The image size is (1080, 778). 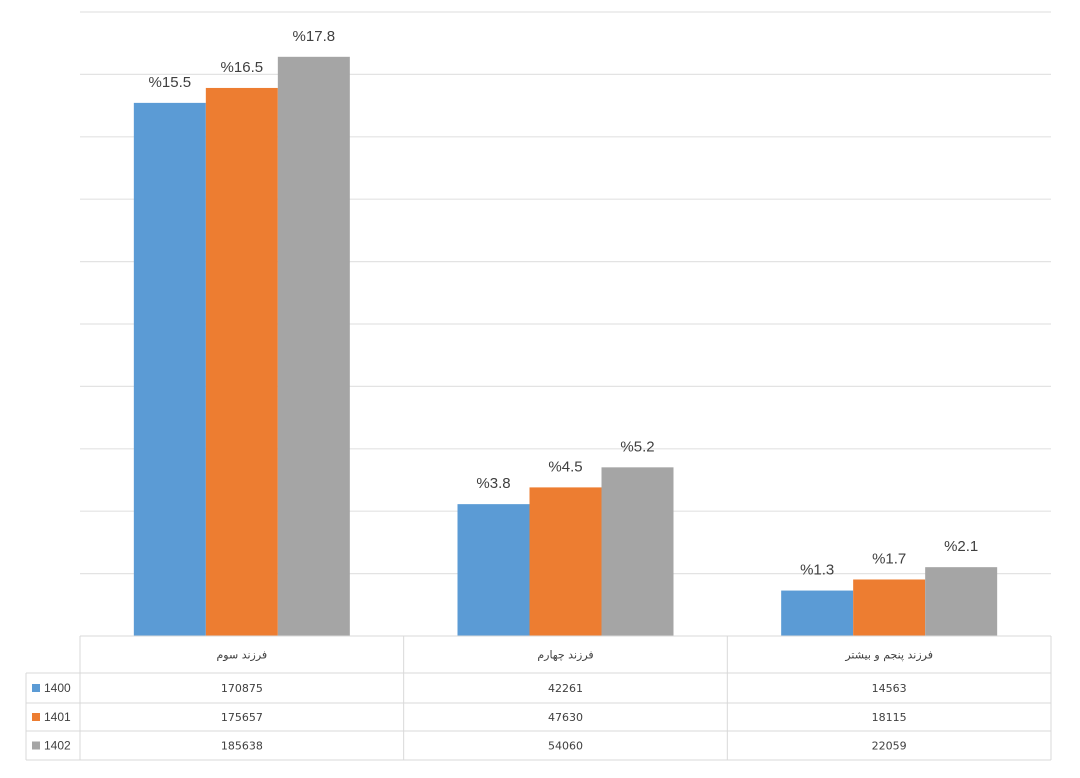 I want to click on percent-label-1402-2: %2.1, so click(x=961, y=546).